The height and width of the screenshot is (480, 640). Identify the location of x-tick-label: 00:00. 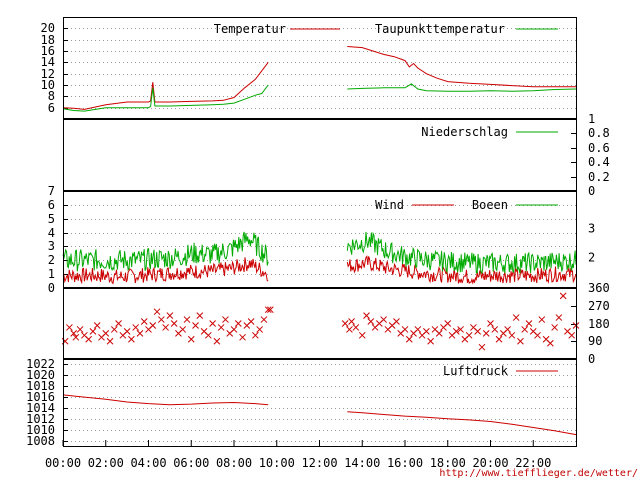
(63, 463).